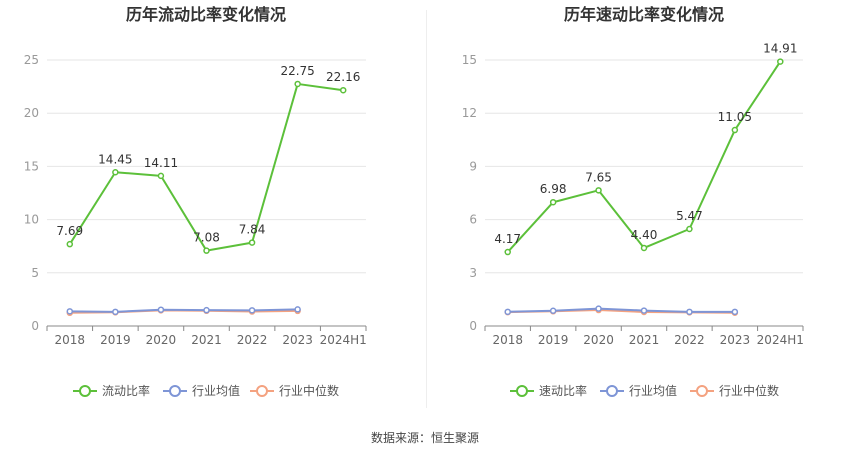  Describe the element at coordinates (69, 231) in the screenshot. I see `data-label: 7.69` at that location.